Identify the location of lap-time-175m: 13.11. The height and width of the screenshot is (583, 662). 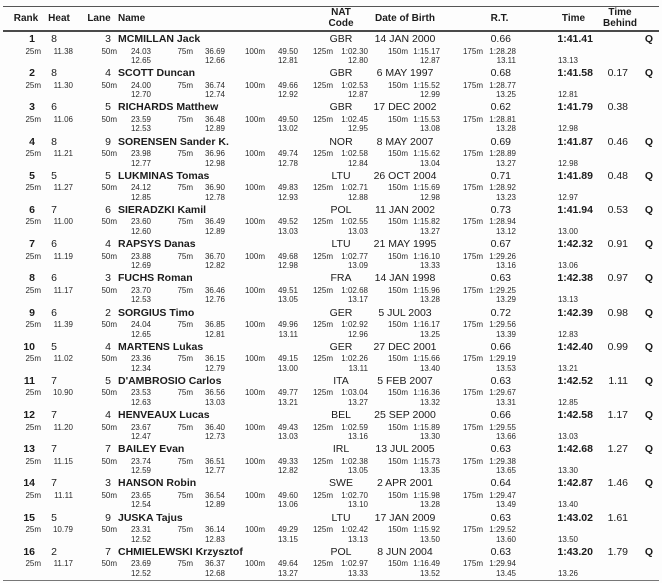
(506, 60).